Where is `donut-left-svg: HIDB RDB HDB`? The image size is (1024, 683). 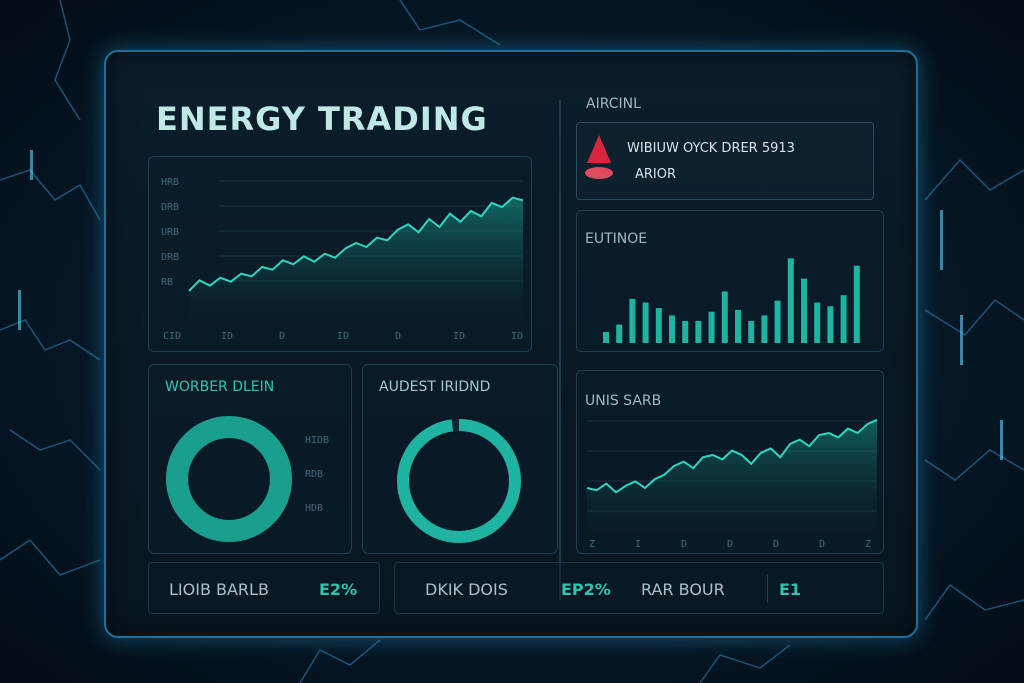 donut-left-svg: HIDB RDB HDB is located at coordinates (247, 479).